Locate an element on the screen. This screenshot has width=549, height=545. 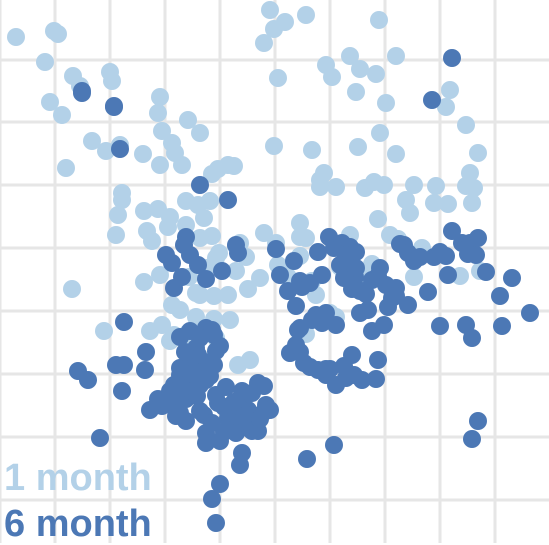
legend-label-1-month: 1 month is located at coordinates (78, 478).